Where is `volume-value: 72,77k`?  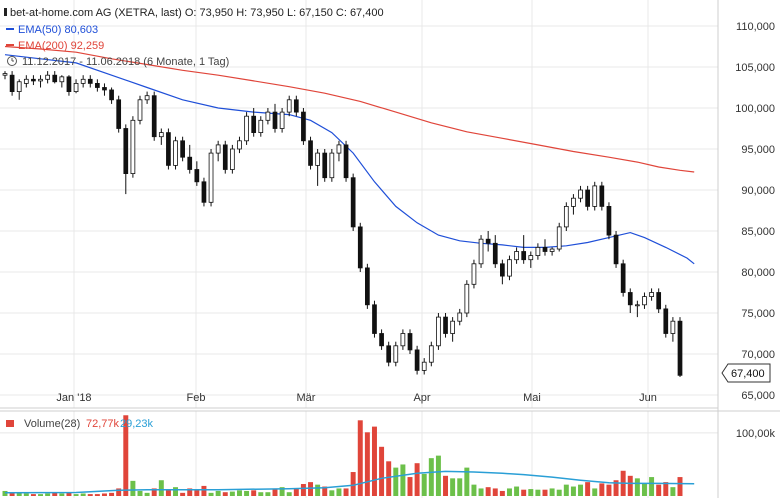 volume-value: 72,77k is located at coordinates (103, 424).